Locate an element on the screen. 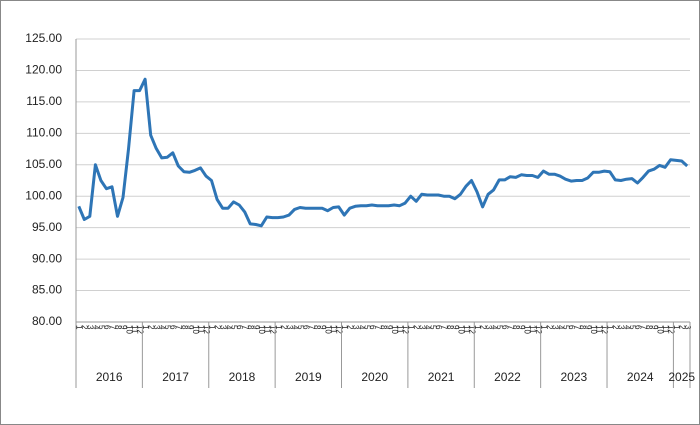 The image size is (700, 425). y-tick-label: 125.00 is located at coordinates (43, 38).